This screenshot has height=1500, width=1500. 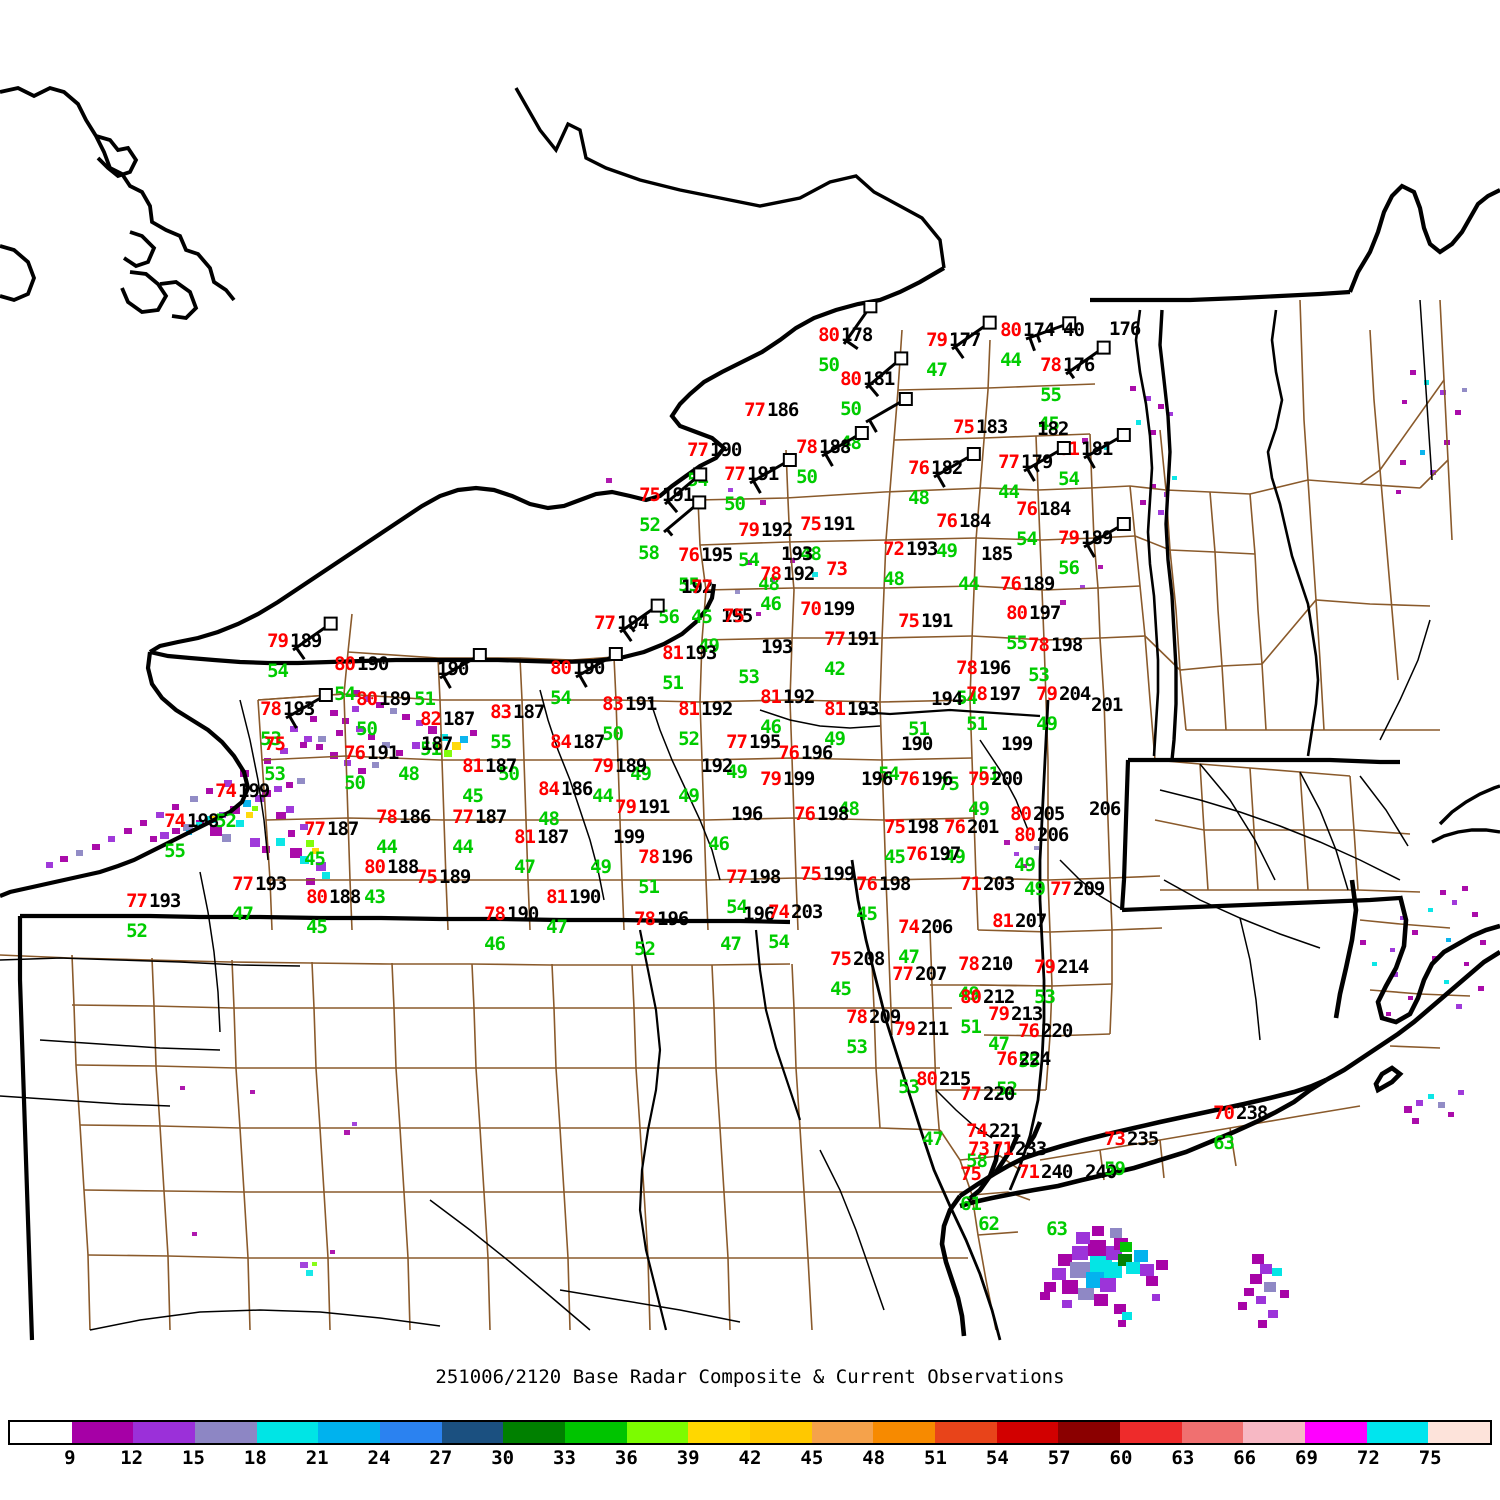 I want to click on colorbar-tick: 54, so click(x=997, y=1458).